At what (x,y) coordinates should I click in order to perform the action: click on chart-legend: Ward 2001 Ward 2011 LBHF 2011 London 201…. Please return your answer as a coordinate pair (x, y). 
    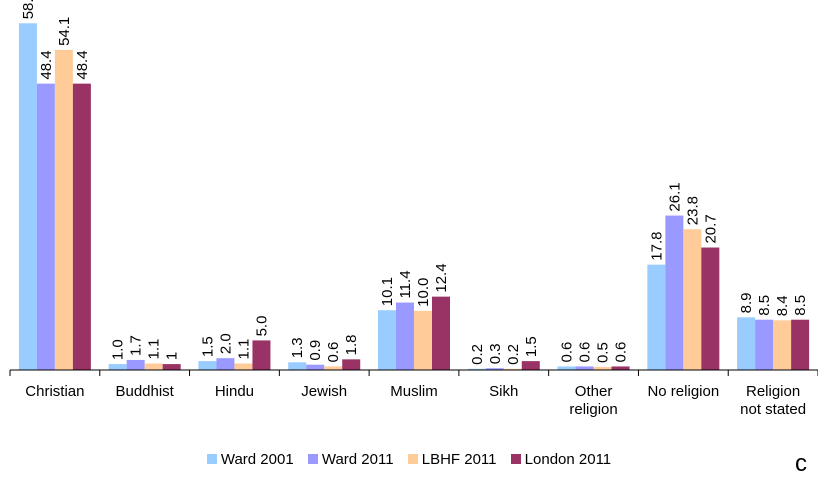
    Looking at the image, I should click on (409, 460).